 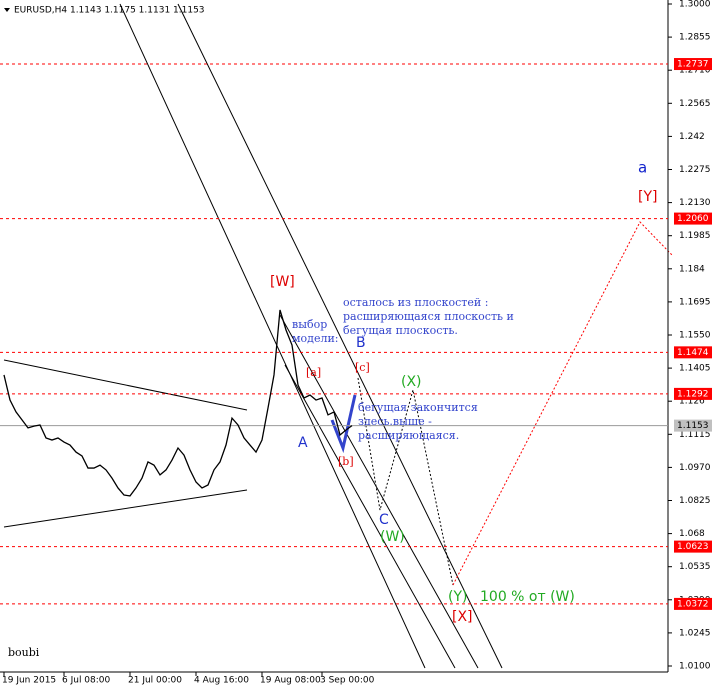 What do you see at coordinates (405, 481) in the screenshot?
I see `projection-path` at bounding box center [405, 481].